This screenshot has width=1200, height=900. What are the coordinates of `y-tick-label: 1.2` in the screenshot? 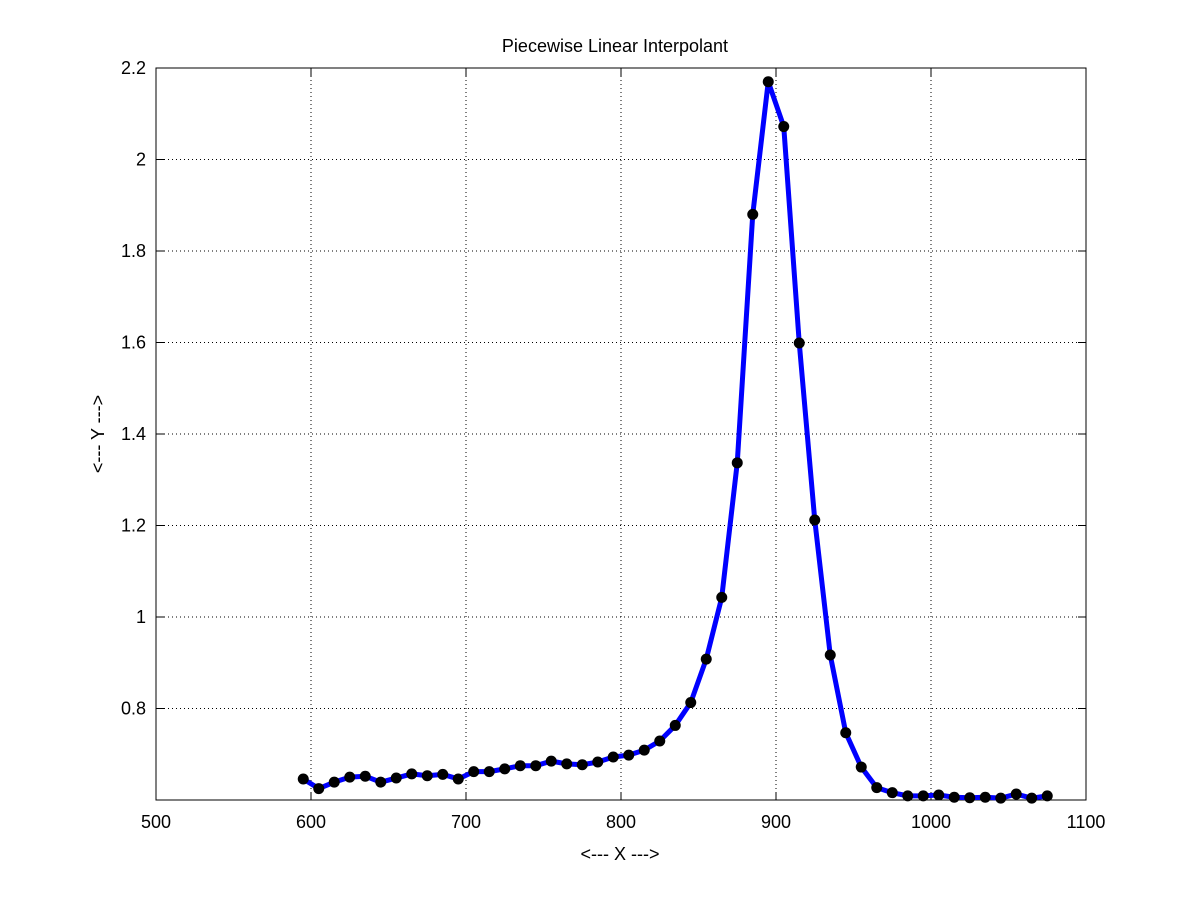 It's located at (133, 526).